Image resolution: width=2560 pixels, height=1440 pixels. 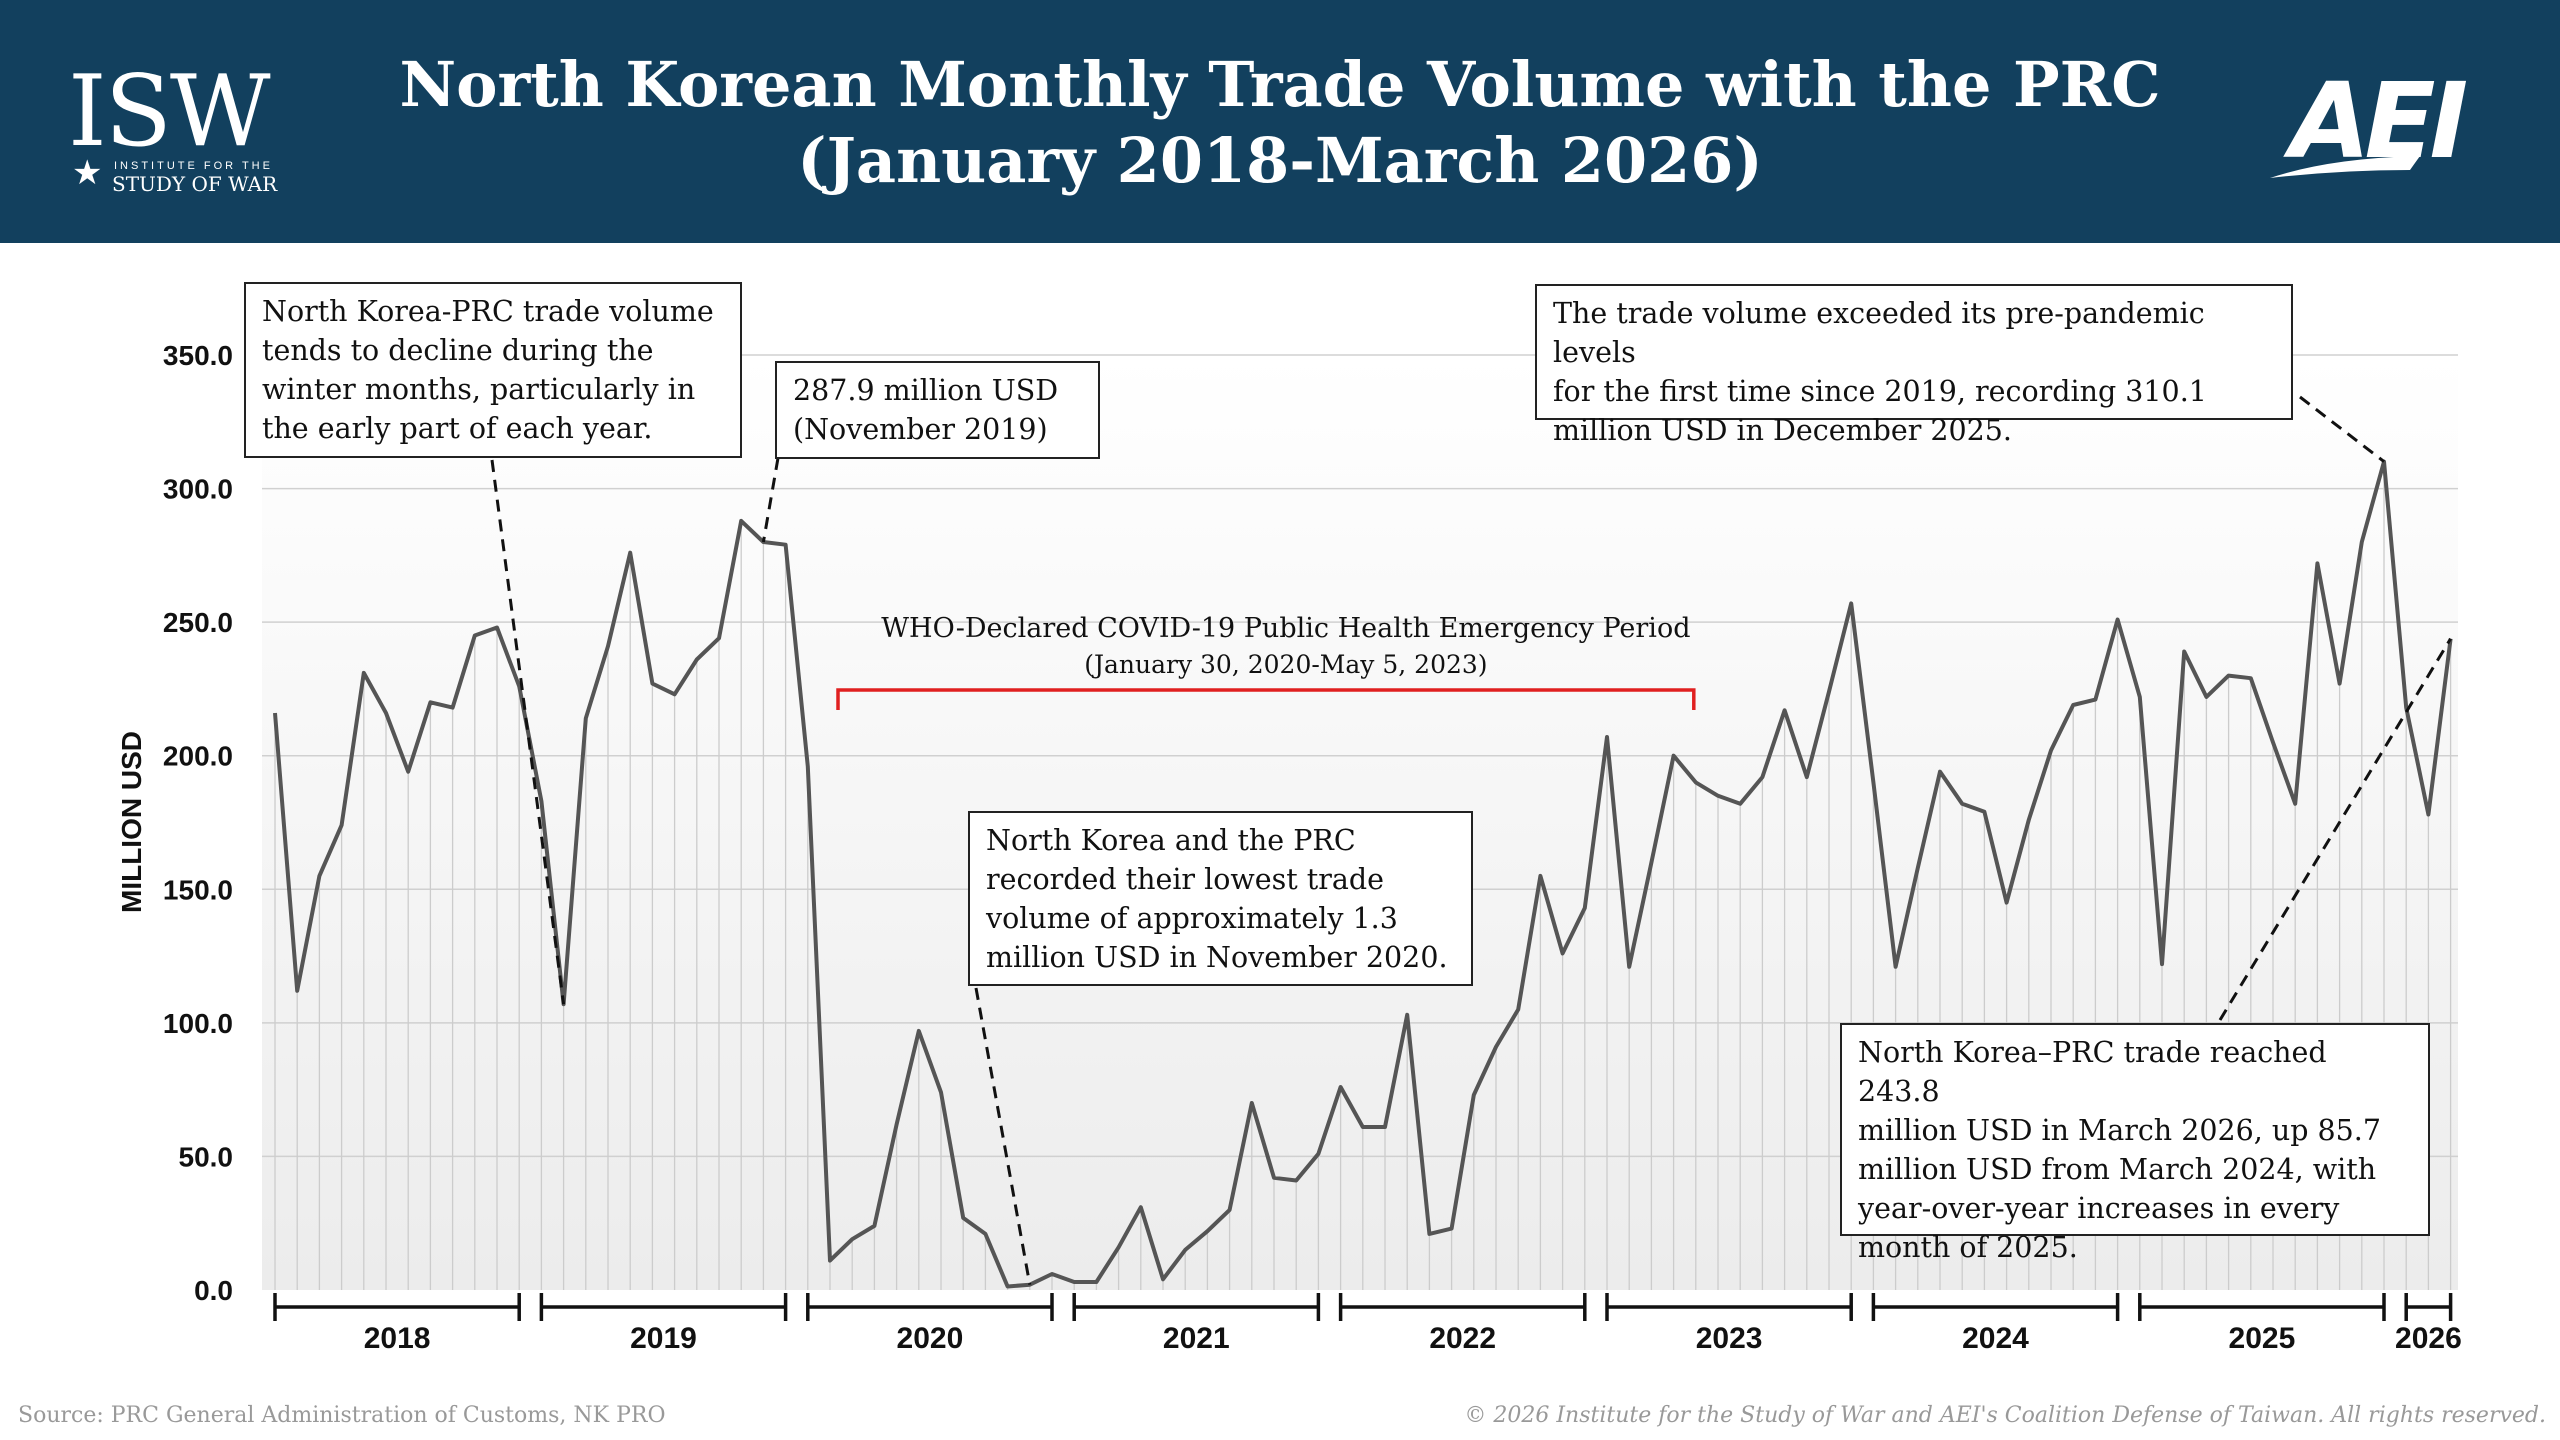 What do you see at coordinates (2379, 121) in the screenshot?
I see `aei-logo-mark: AEI` at bounding box center [2379, 121].